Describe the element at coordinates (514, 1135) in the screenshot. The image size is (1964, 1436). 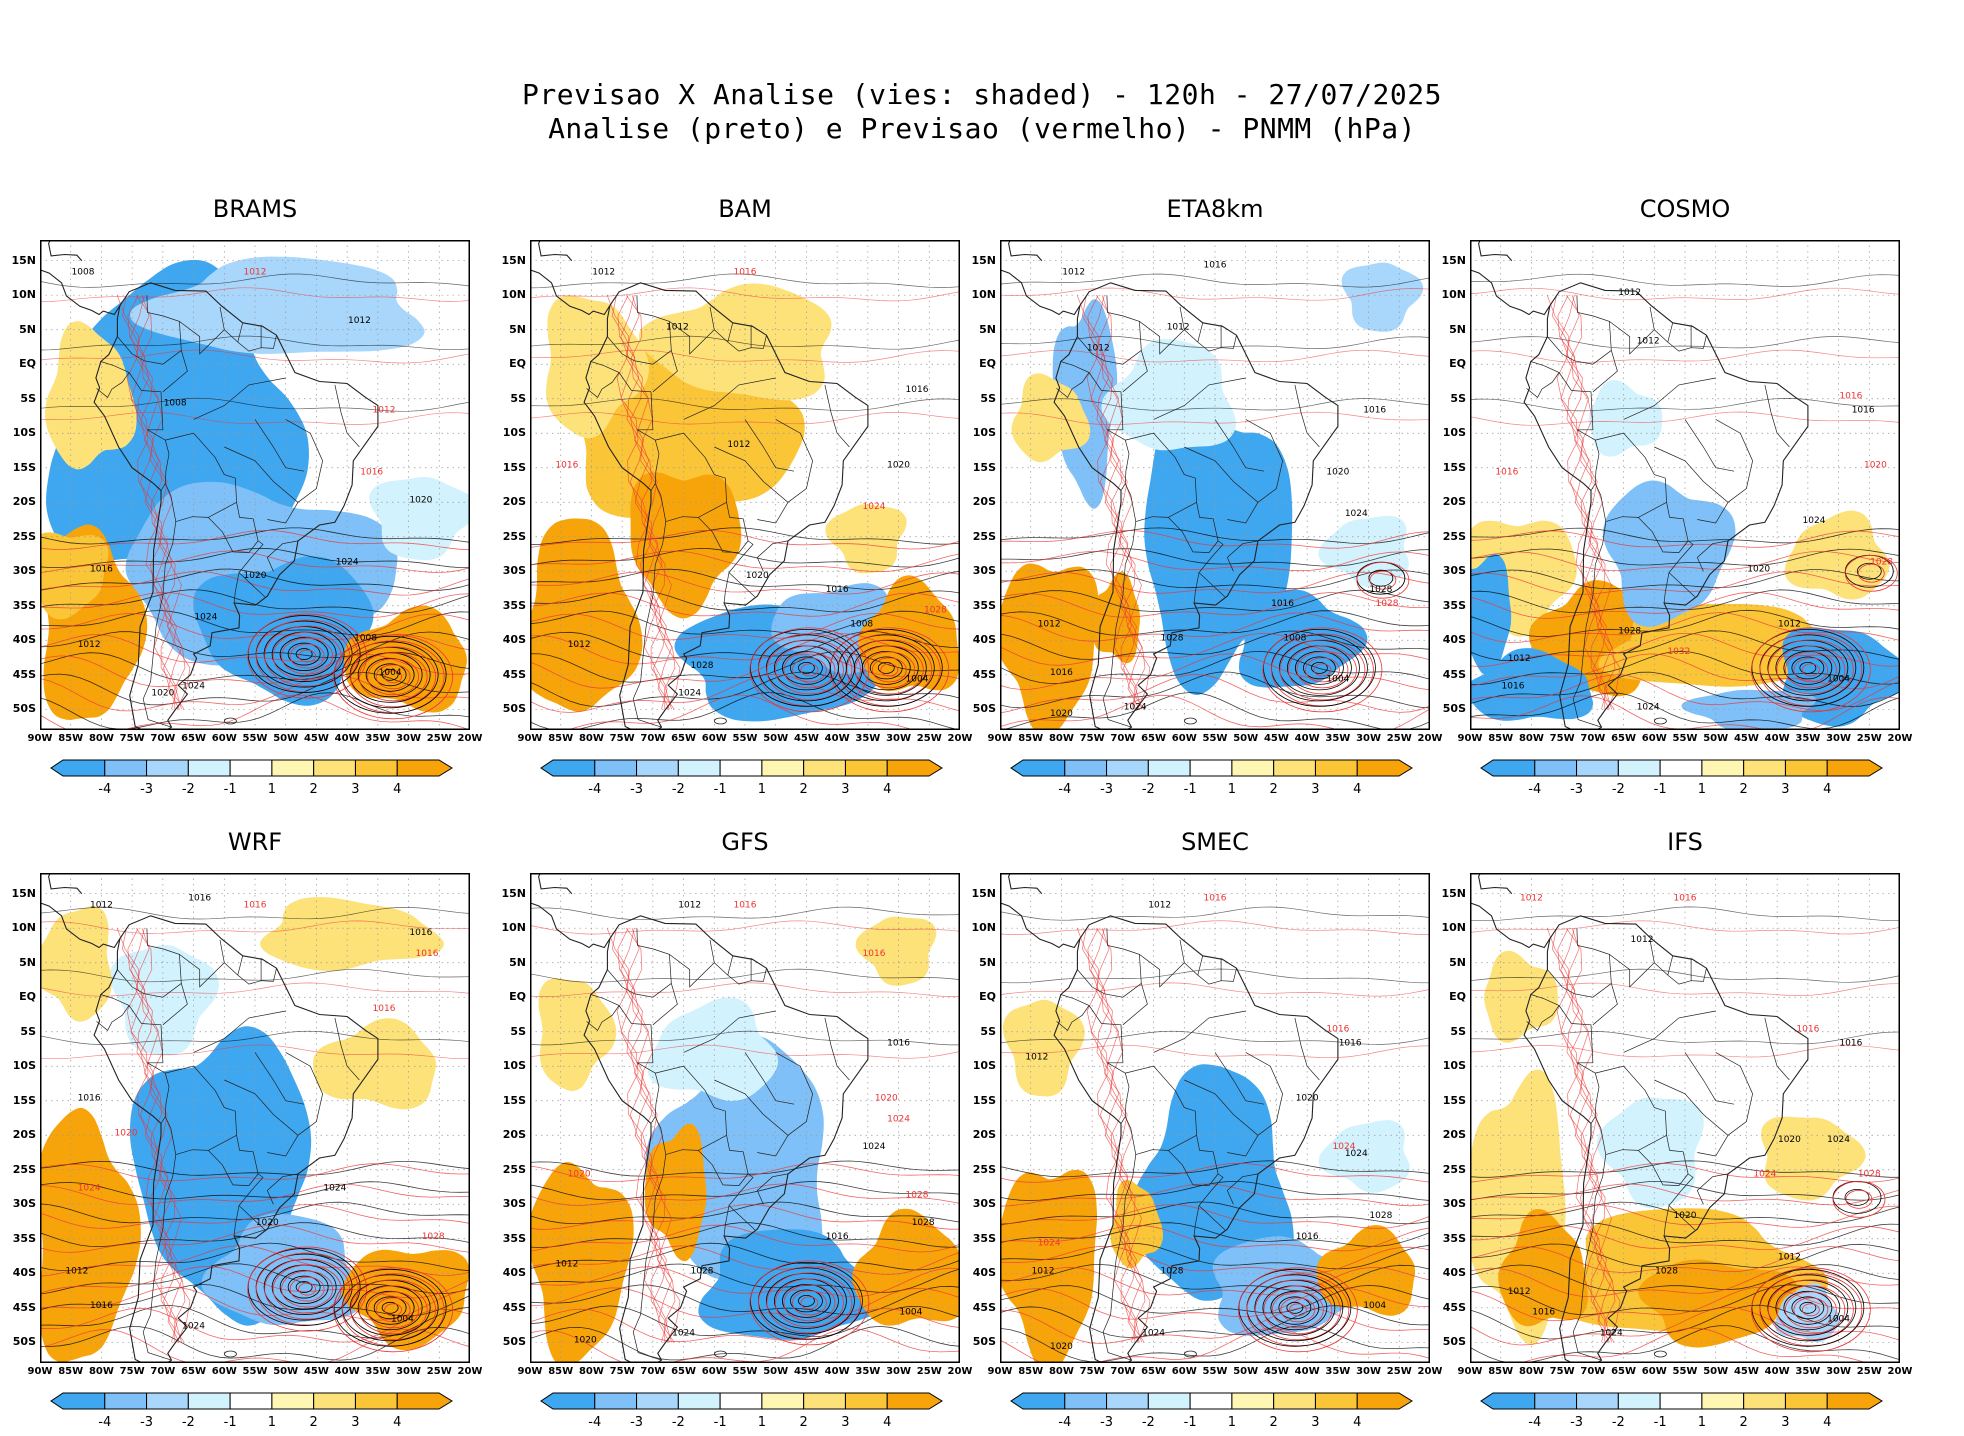
I see `lat-tick-label: 20S` at that location.